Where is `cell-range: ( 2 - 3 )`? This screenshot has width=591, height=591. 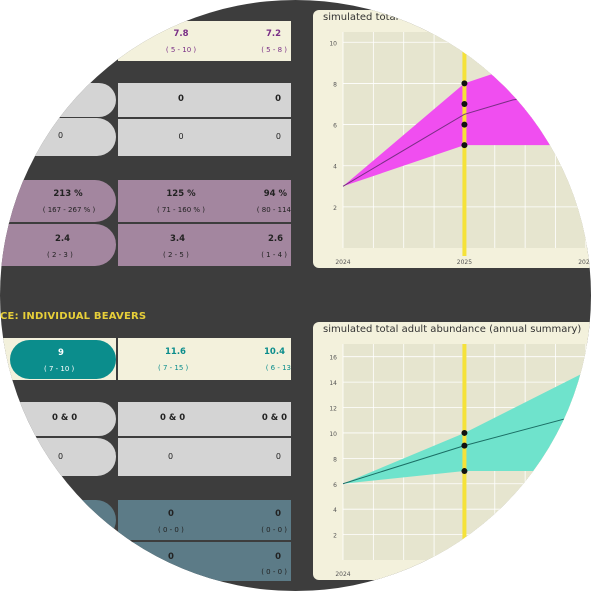 cell-range: ( 2 - 3 ) is located at coordinates (60, 255).